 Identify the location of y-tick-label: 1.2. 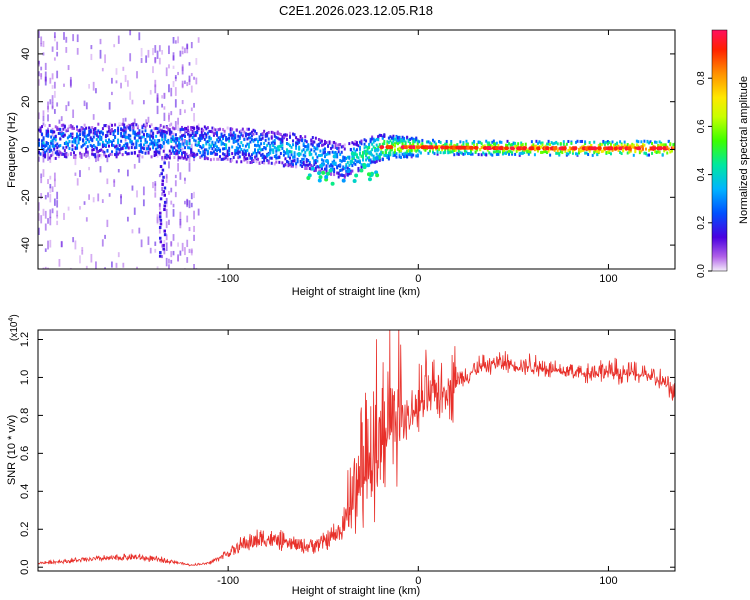
(25, 339).